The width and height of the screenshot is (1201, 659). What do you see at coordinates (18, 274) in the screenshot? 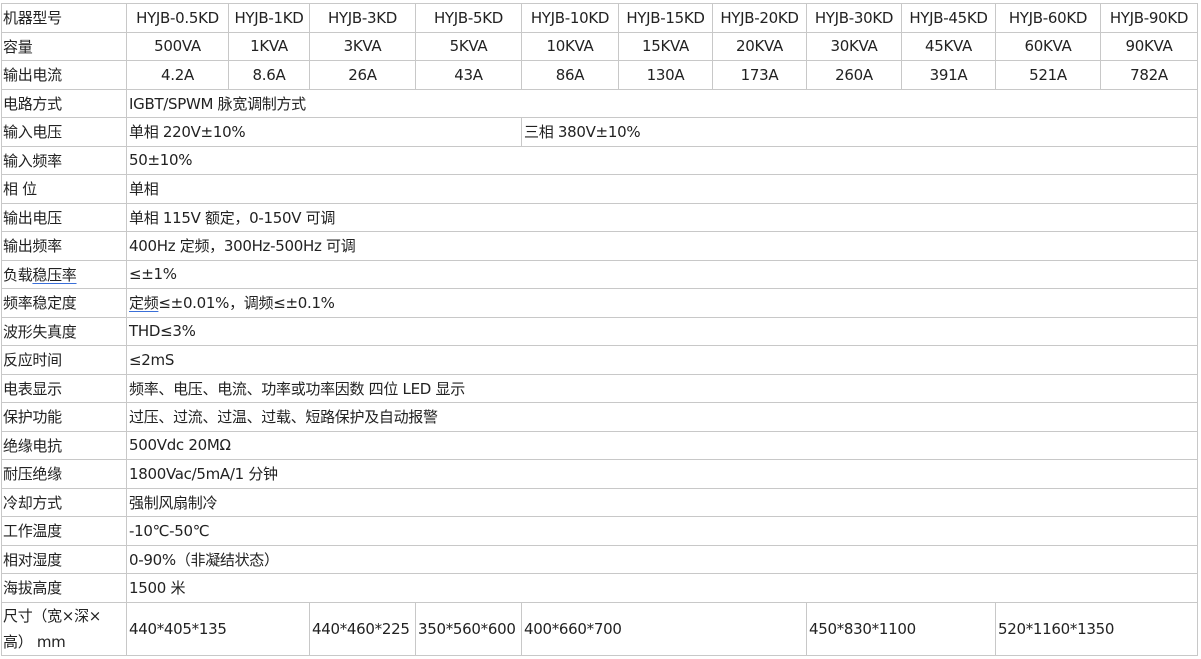
I see `label-load-reg-a: 负载` at bounding box center [18, 274].